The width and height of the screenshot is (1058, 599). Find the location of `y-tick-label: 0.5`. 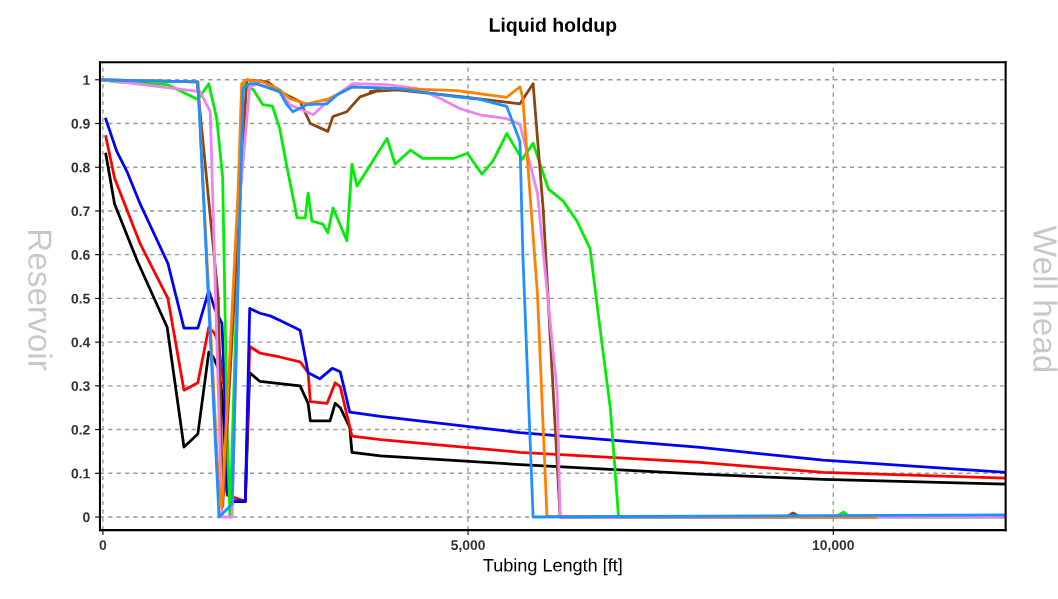

y-tick-label: 0.5 is located at coordinates (80, 298).